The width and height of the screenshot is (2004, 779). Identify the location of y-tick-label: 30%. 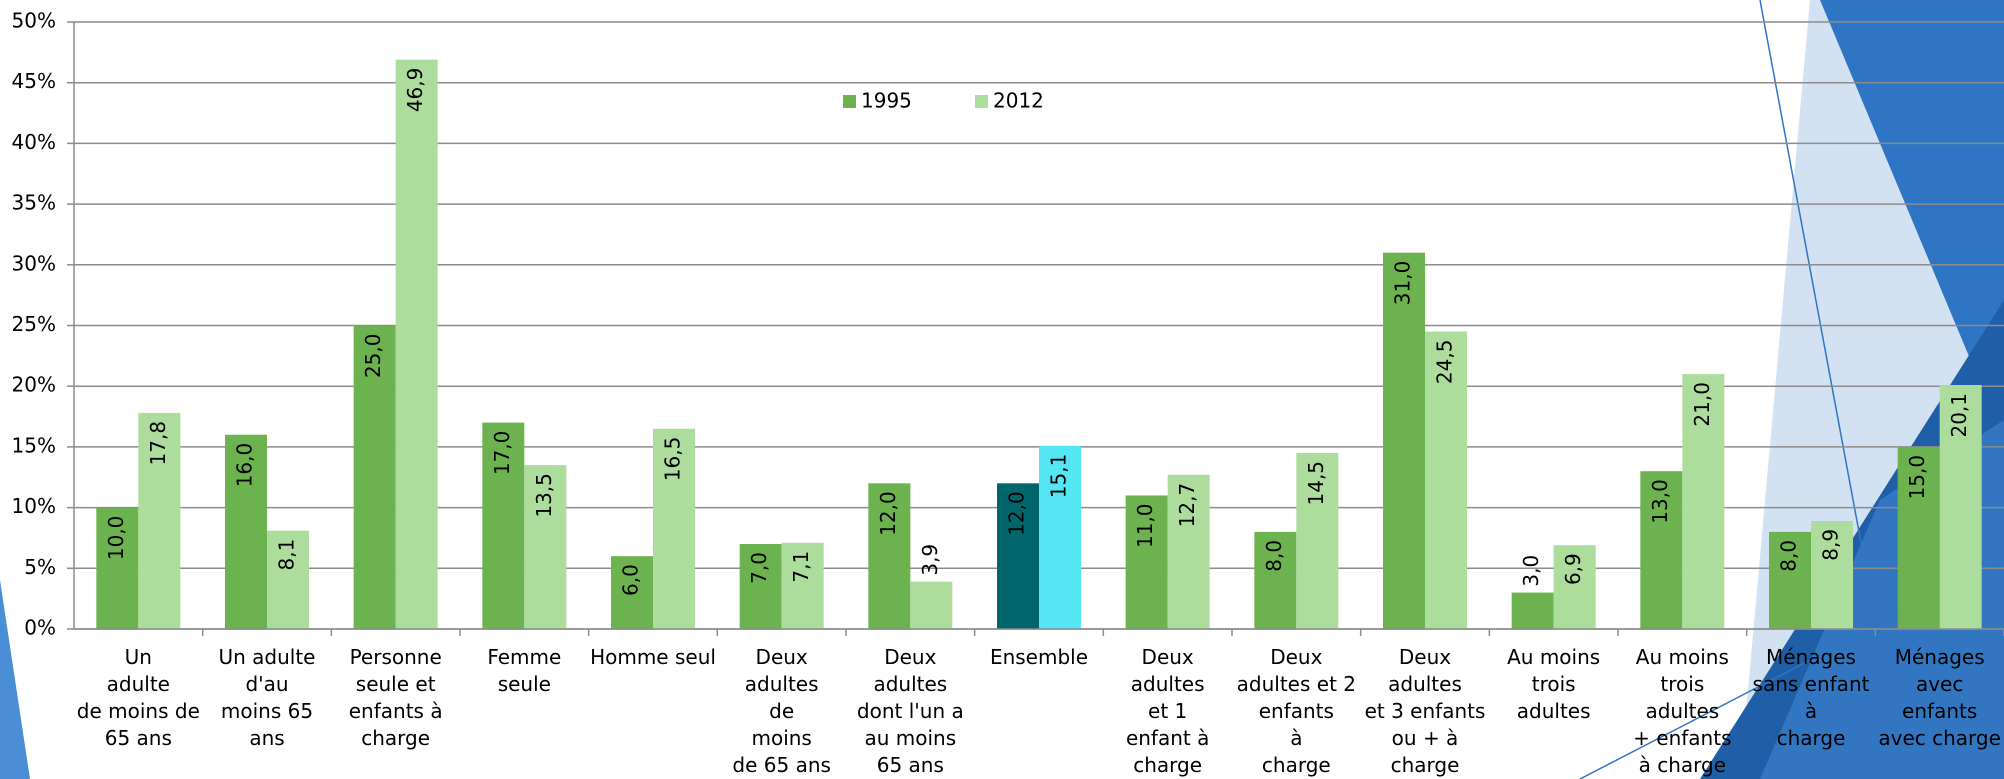
(34, 263).